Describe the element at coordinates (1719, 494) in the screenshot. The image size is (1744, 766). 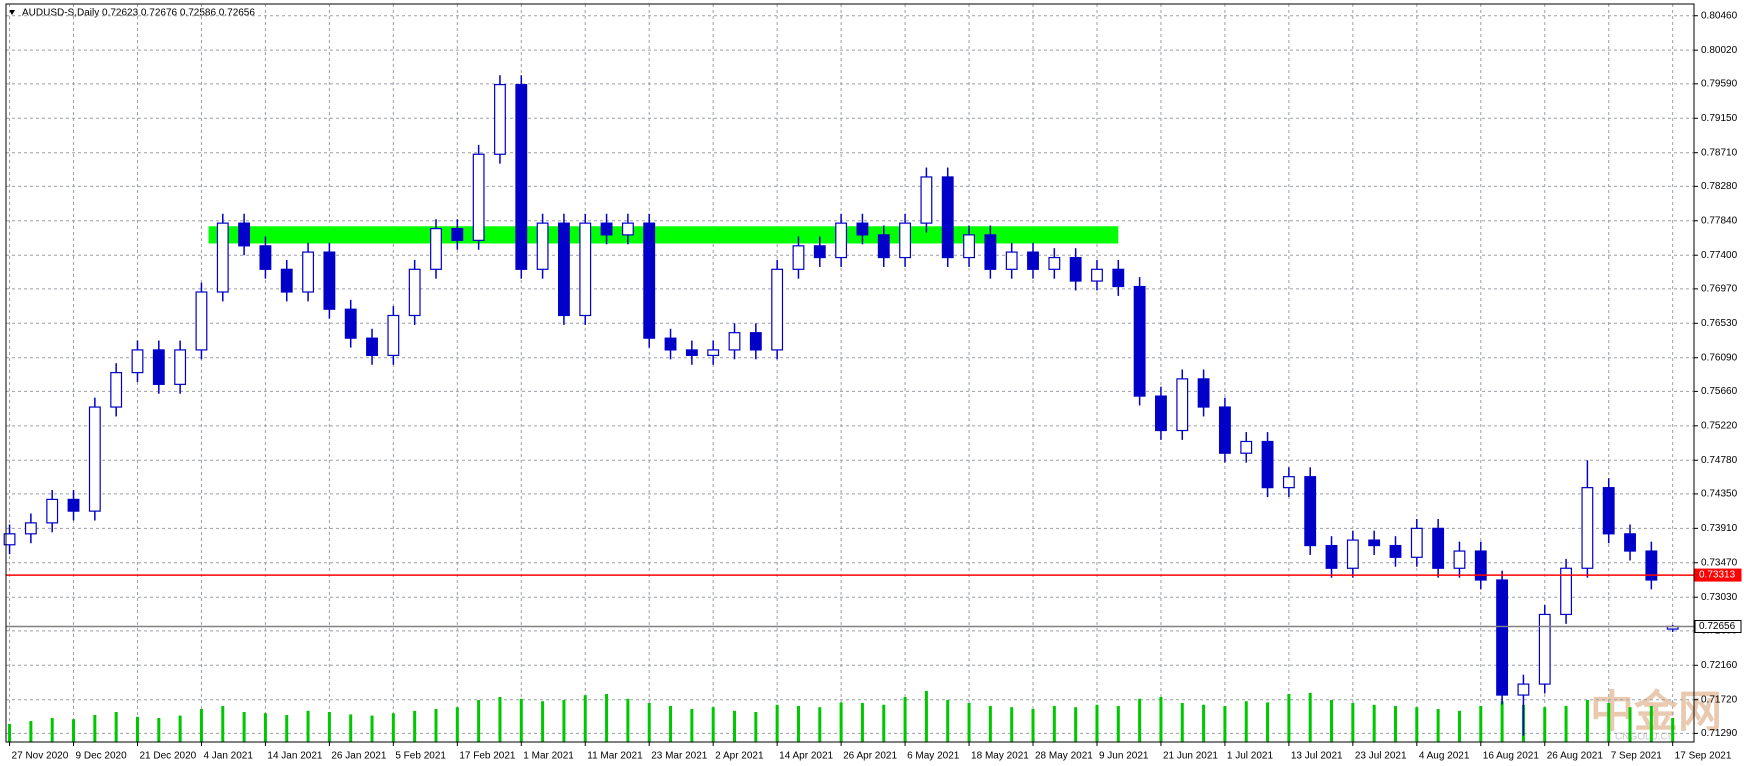
I see `y-tick-label: 0.74350` at that location.